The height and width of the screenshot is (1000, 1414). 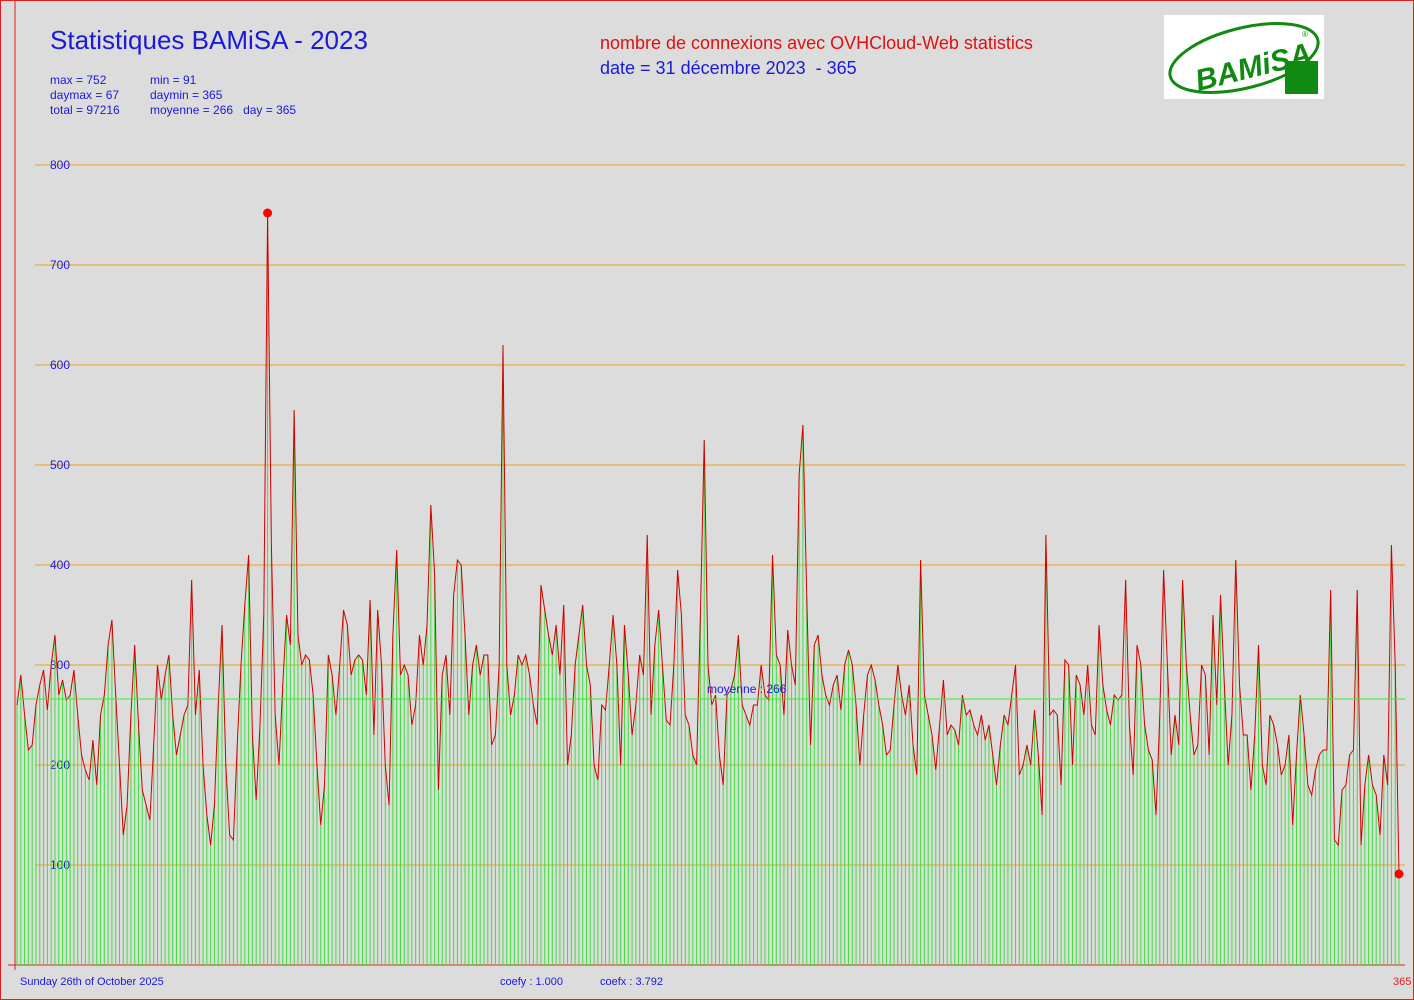 What do you see at coordinates (1301, 77) in the screenshot?
I see `logo-square` at bounding box center [1301, 77].